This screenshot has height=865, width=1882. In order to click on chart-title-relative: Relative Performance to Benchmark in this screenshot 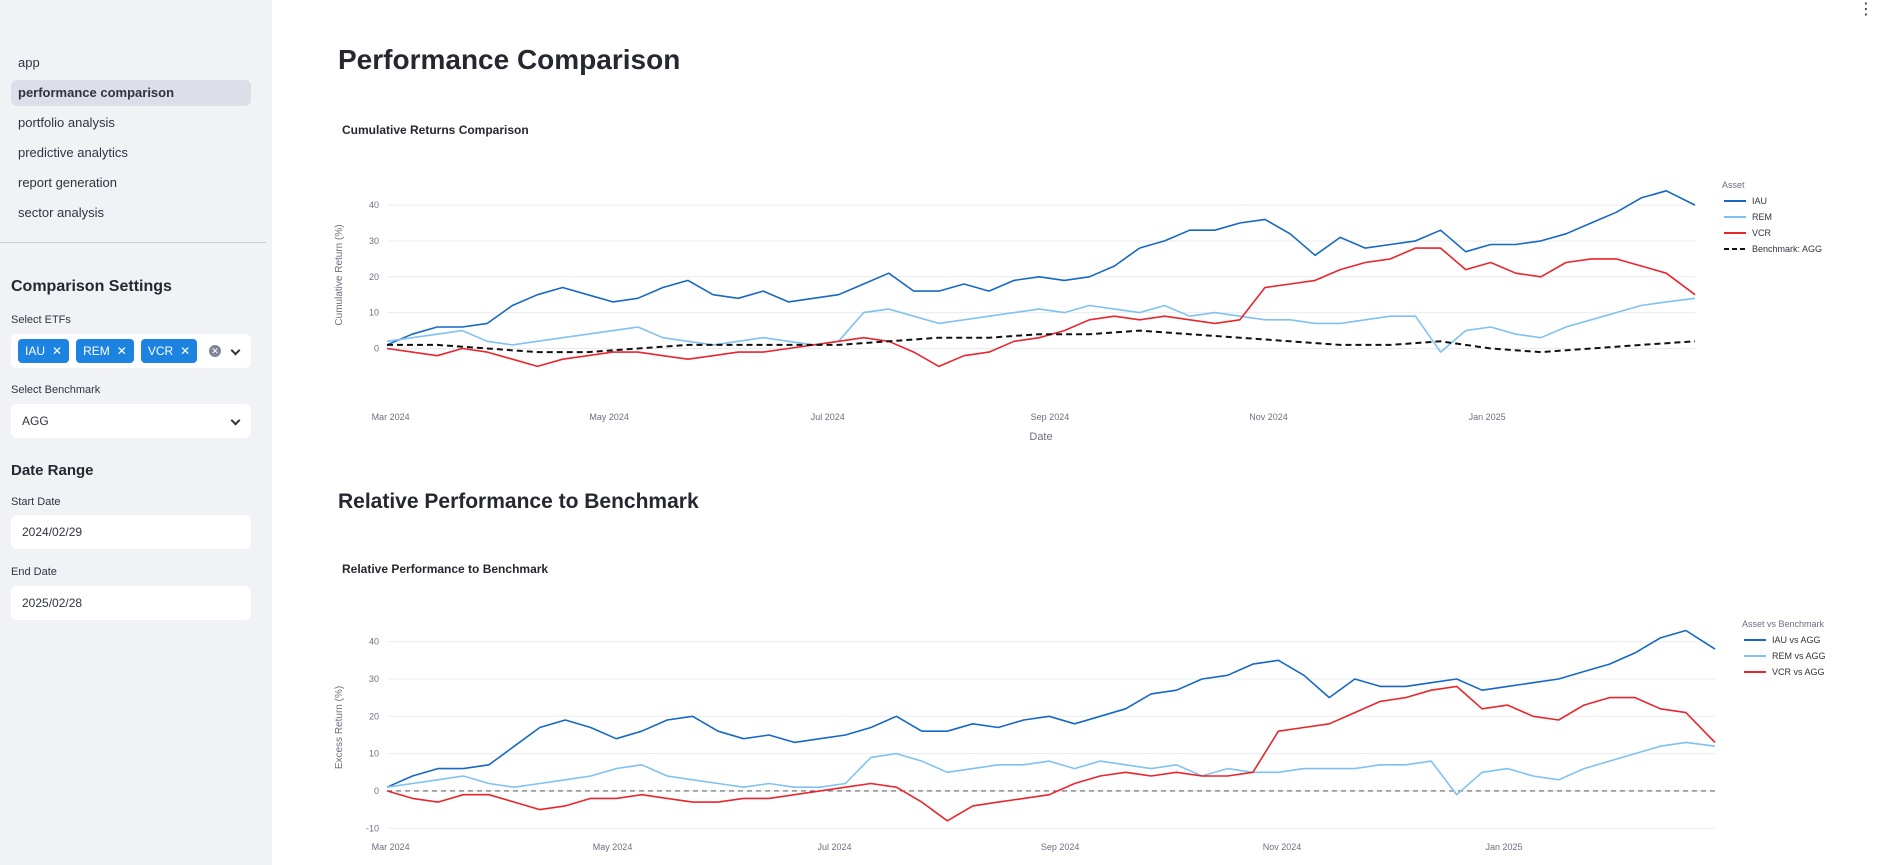, I will do `click(445, 569)`.